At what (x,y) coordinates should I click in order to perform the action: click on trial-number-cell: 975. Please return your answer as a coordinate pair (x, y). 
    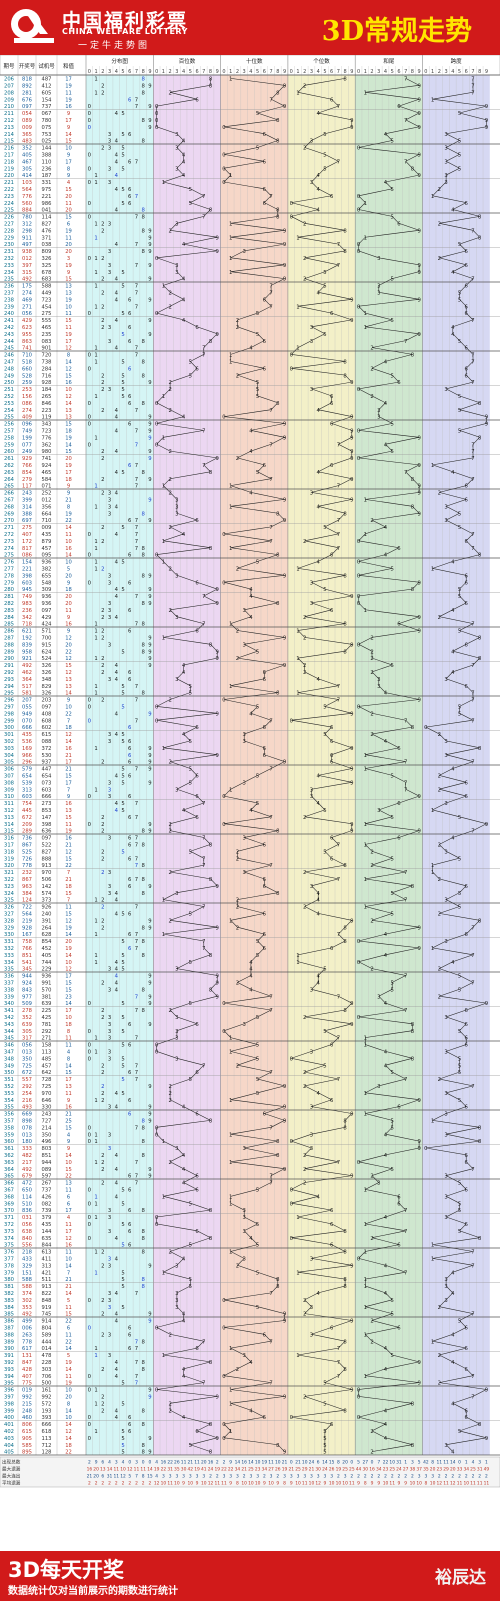
    Looking at the image, I should click on (47, 190).